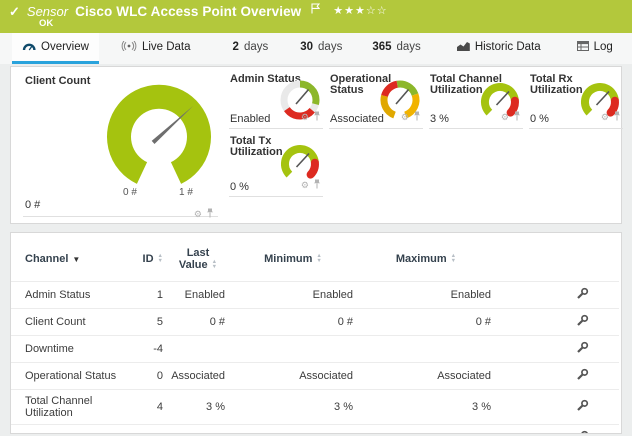 The height and width of the screenshot is (436, 632). I want to click on tab-label-number: 2, so click(235, 47).